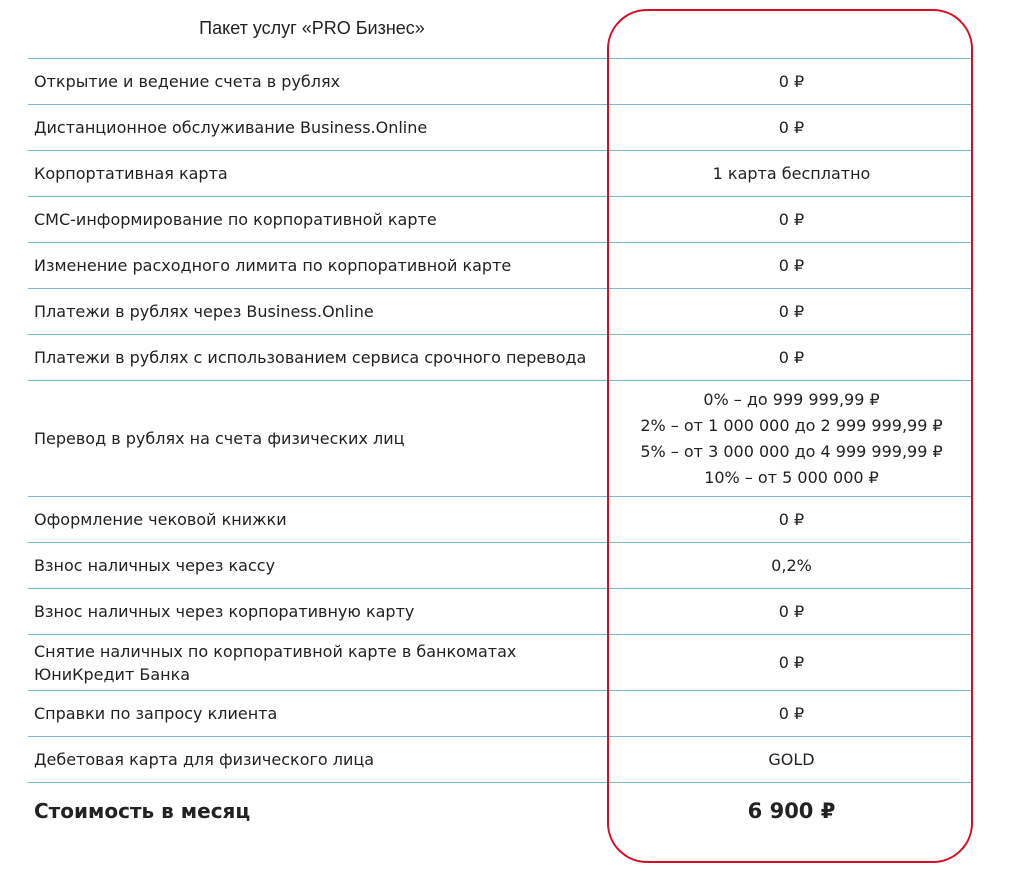  What do you see at coordinates (320, 713) in the screenshot?
I see `service-name: Справки по запросу клиента` at bounding box center [320, 713].